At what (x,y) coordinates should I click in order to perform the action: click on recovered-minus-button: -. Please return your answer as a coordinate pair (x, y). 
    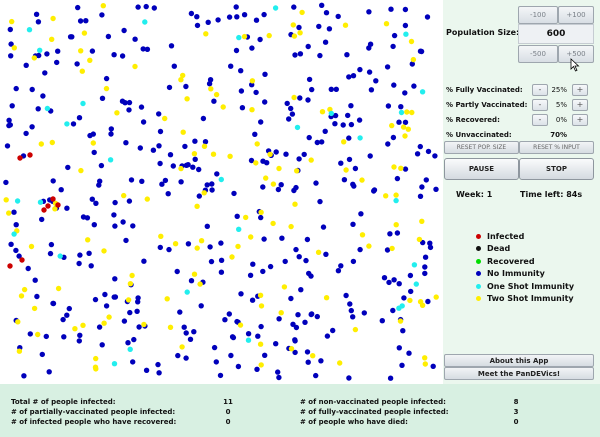
    Looking at the image, I should click on (540, 120).